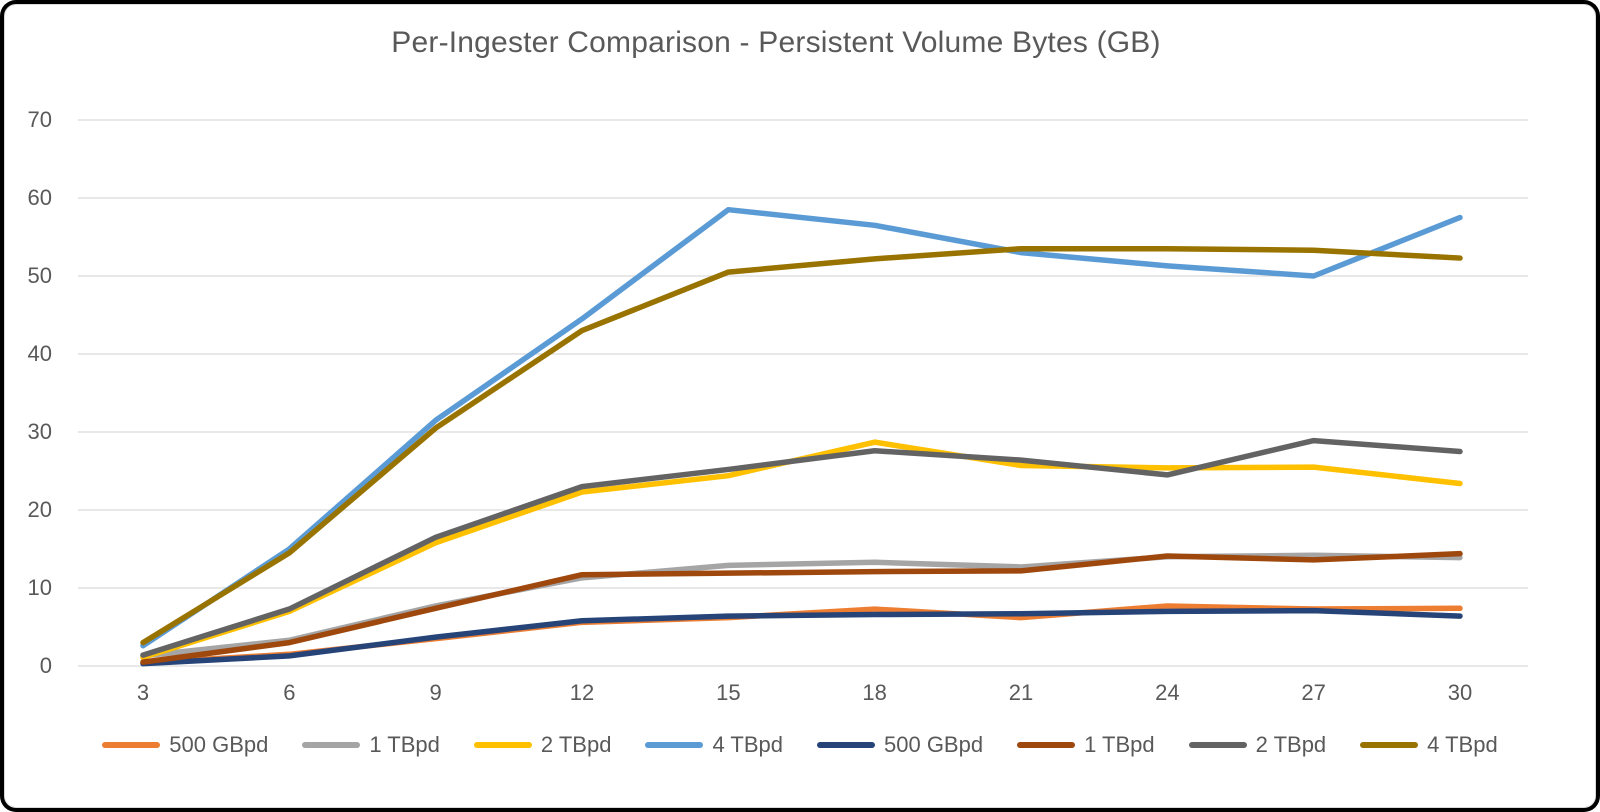 This screenshot has height=812, width=1600. I want to click on legend-item-4: 500 GBpd, so click(900, 745).